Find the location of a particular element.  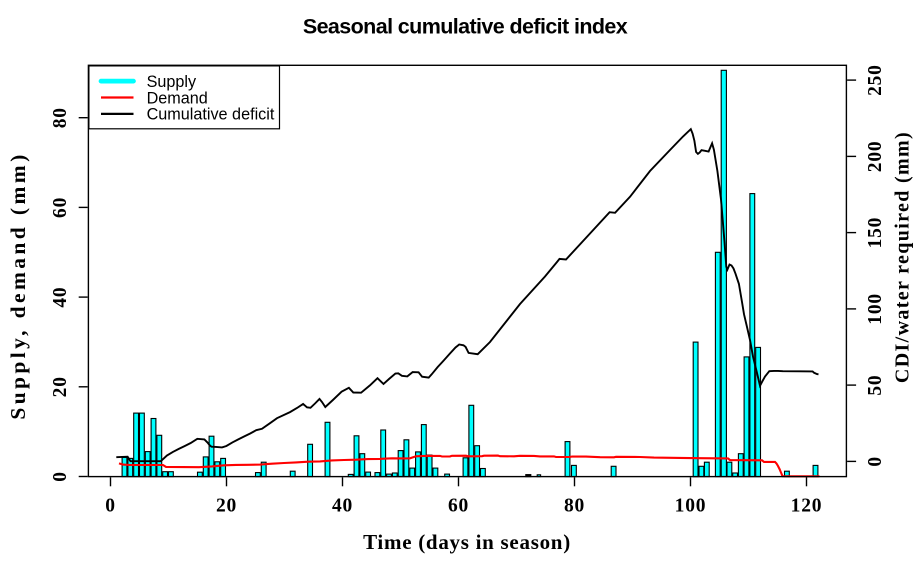

svg-text: 250 is located at coordinates (875, 80).